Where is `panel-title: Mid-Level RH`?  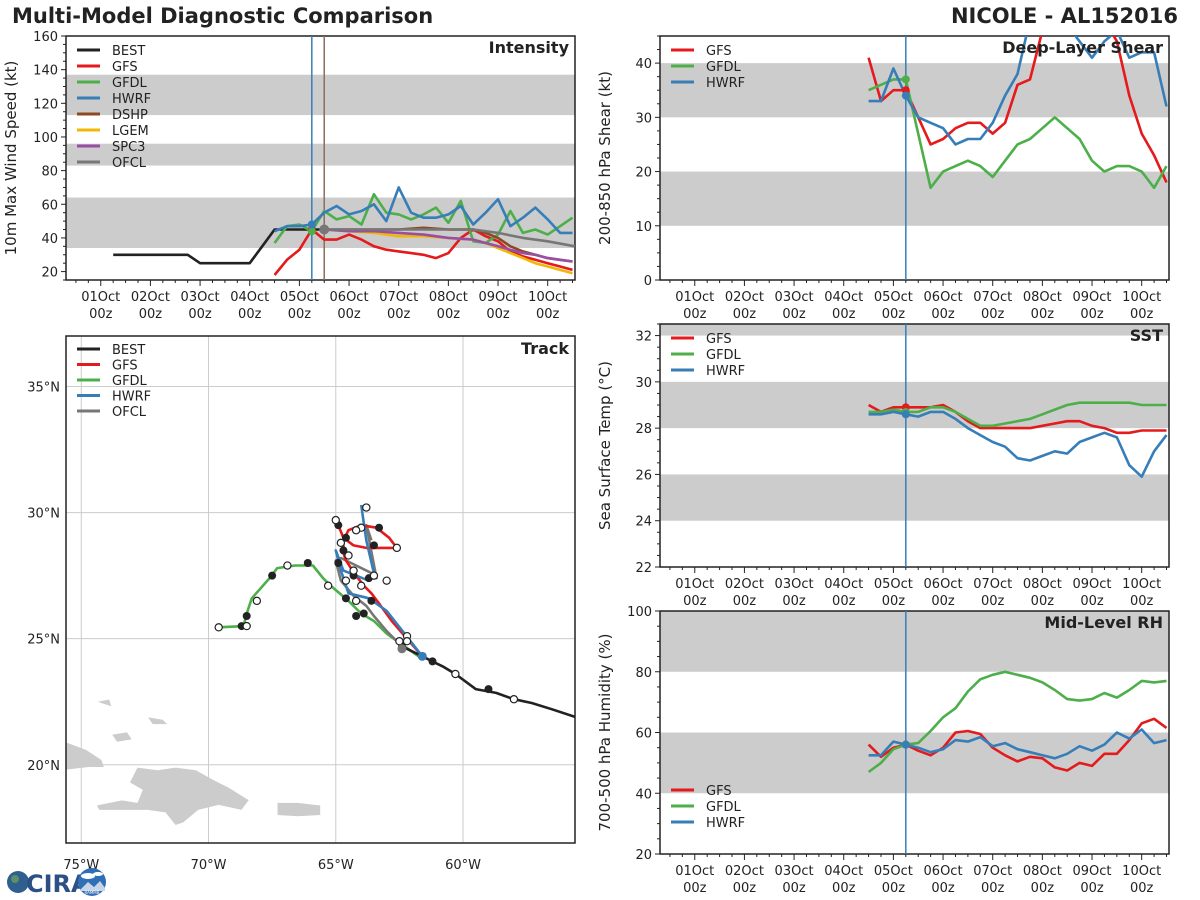 panel-title: Mid-Level RH is located at coordinates (1103, 622).